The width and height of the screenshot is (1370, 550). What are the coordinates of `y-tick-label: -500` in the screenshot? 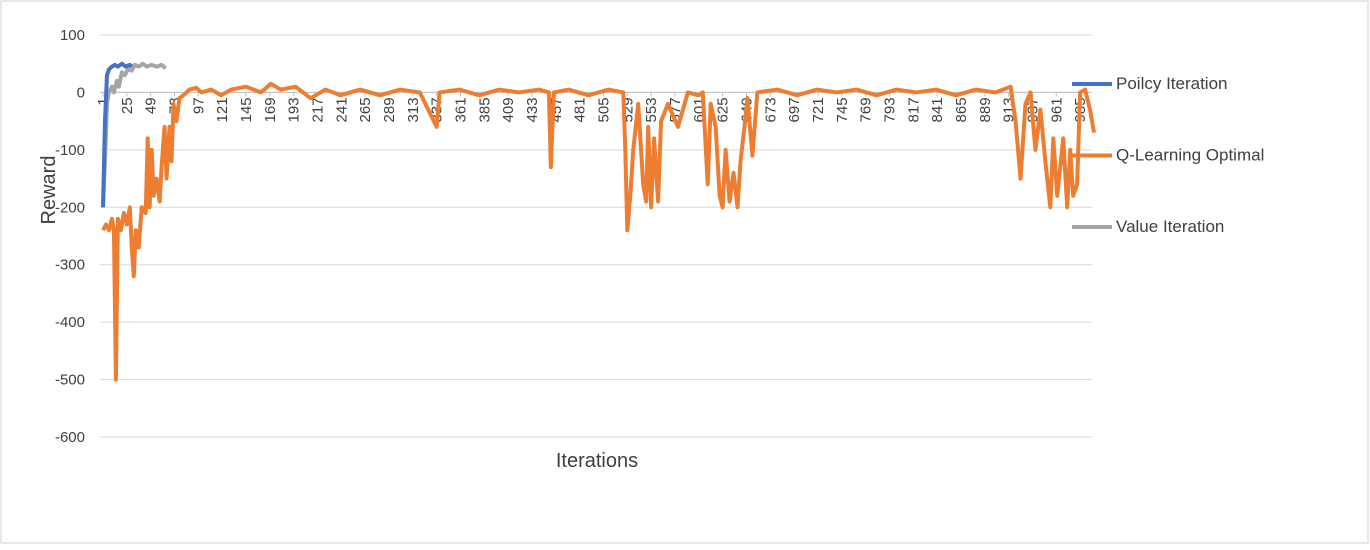 It's located at (70, 380).